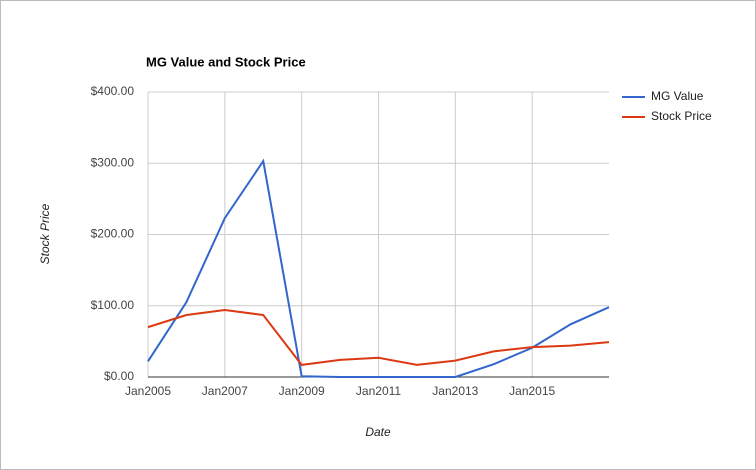  Describe the element at coordinates (677, 96) in the screenshot. I see `legend-label: MG Value` at that location.